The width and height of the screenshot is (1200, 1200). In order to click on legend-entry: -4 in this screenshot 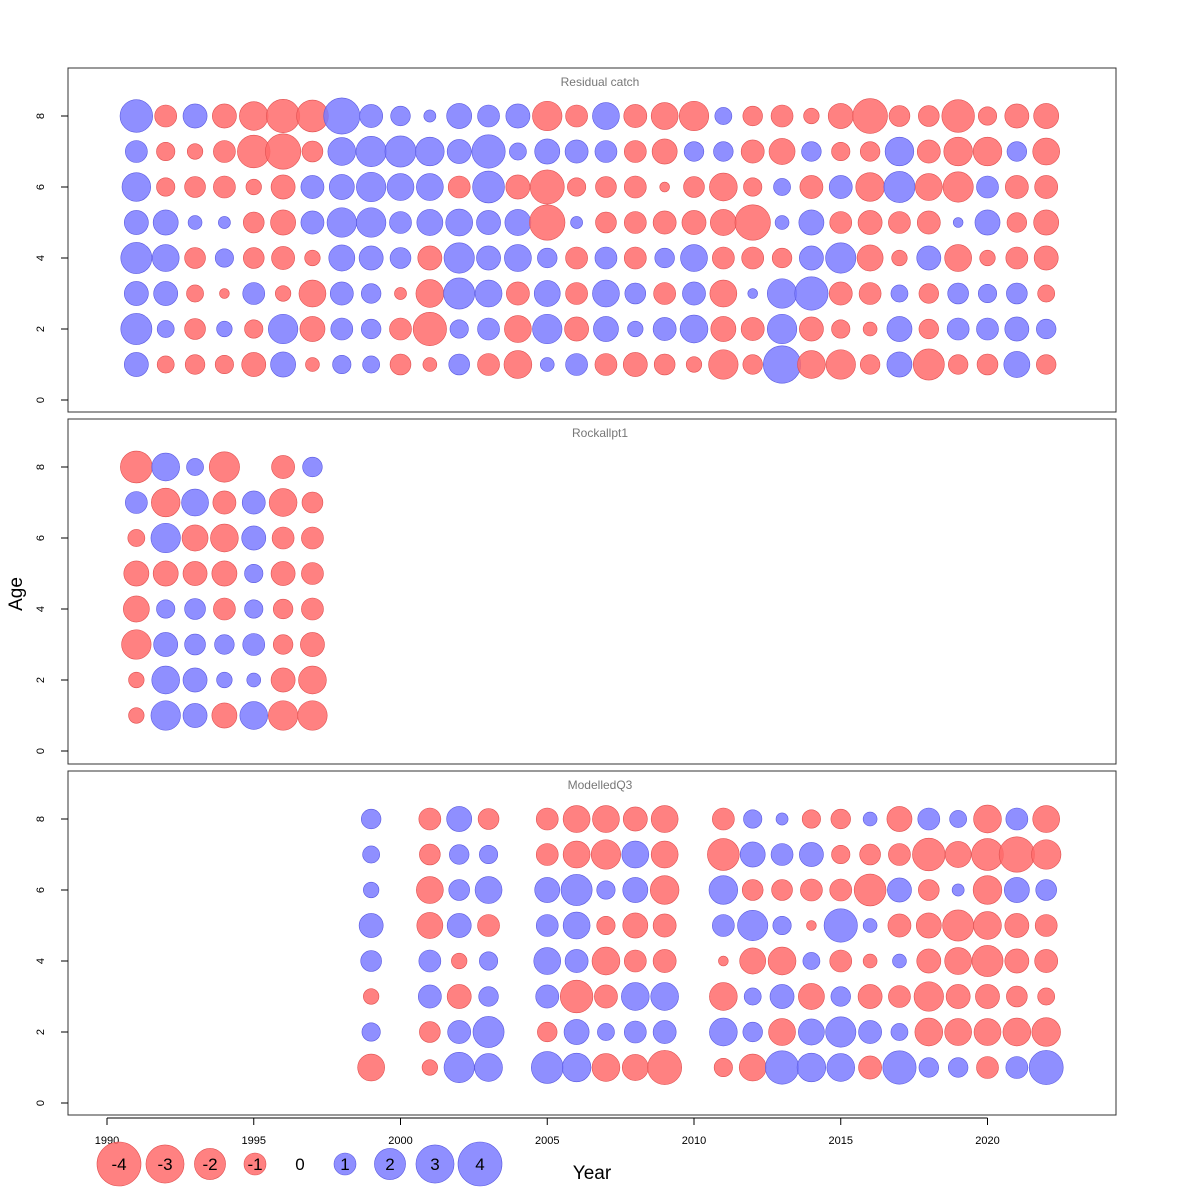, I will do `click(119, 1164)`.